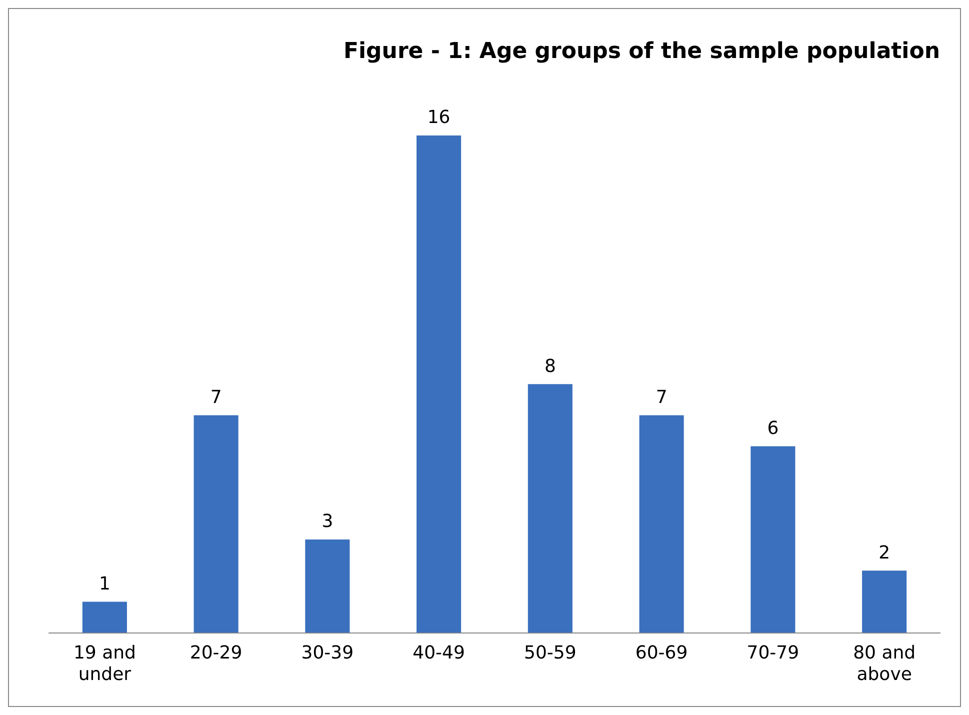 This screenshot has width=969, height=715. I want to click on x-tick-label: 20-29, so click(216, 653).